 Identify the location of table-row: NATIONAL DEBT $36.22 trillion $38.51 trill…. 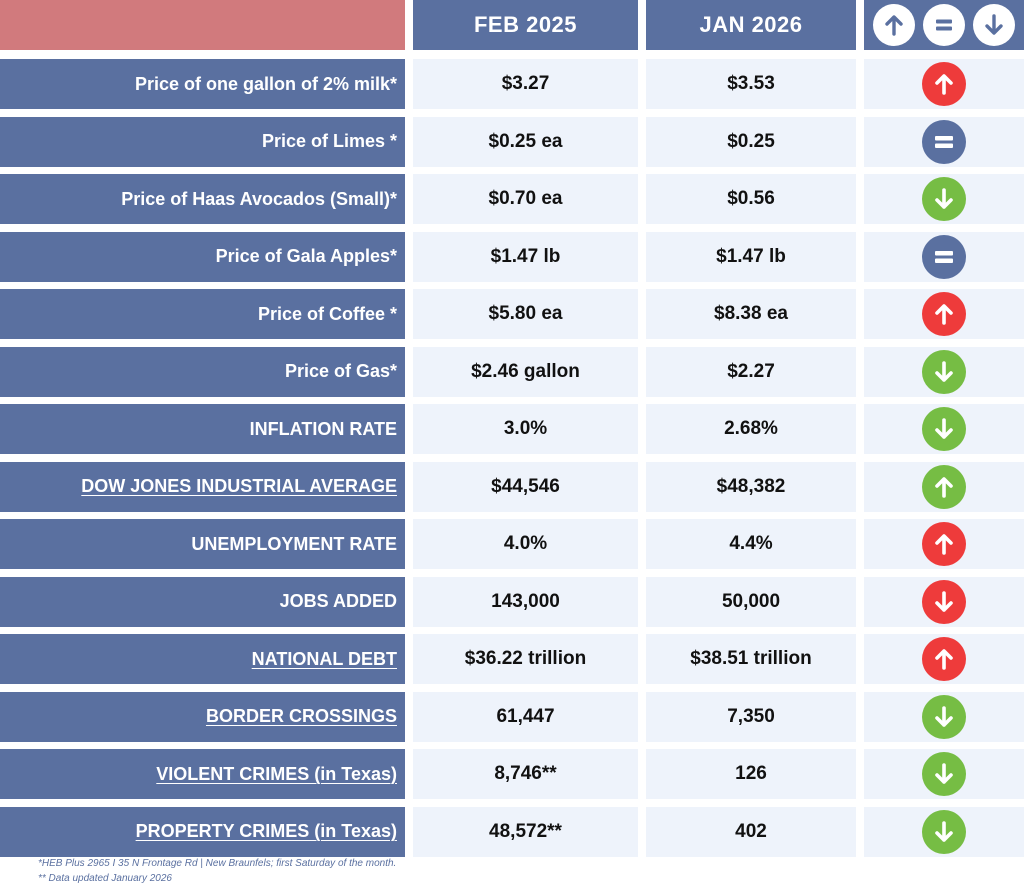
(512, 659).